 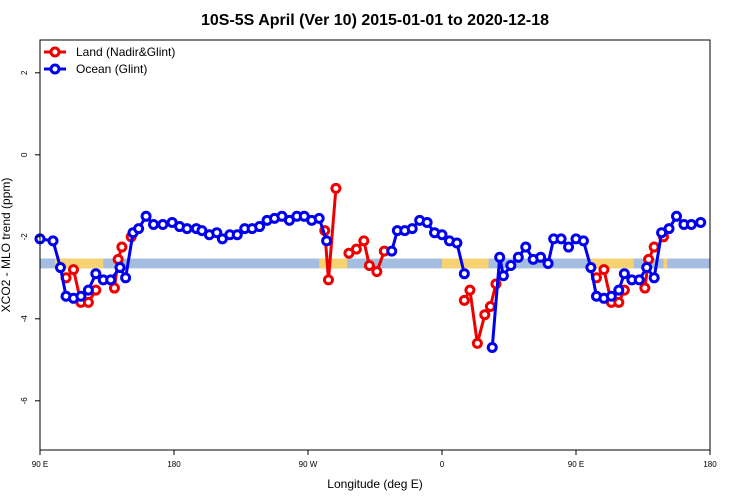 What do you see at coordinates (374, 484) in the screenshot?
I see `x-axis-label: Longitude (deg E)` at bounding box center [374, 484].